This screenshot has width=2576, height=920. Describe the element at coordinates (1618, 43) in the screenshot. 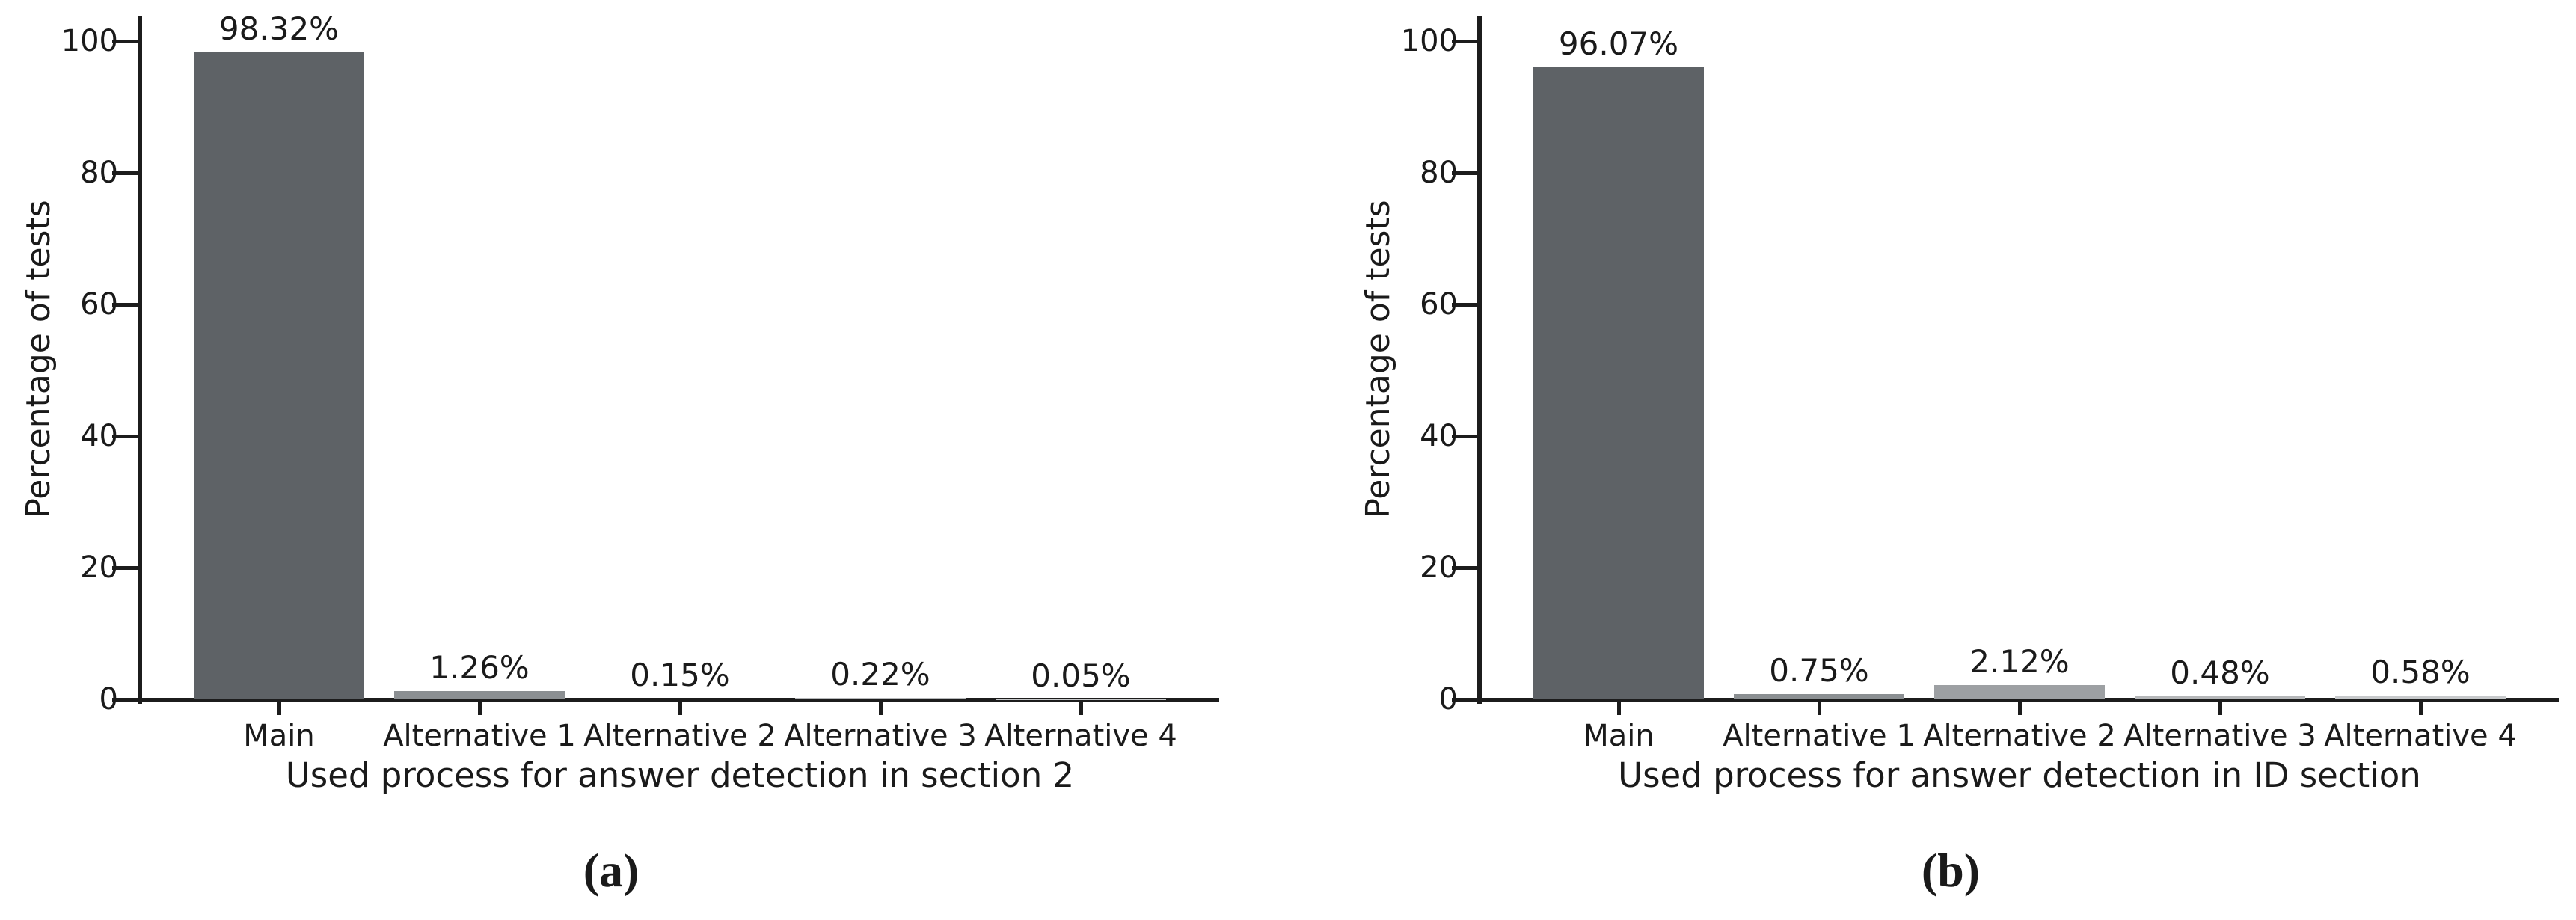

I see `bar-value-label: 96.07%` at that location.